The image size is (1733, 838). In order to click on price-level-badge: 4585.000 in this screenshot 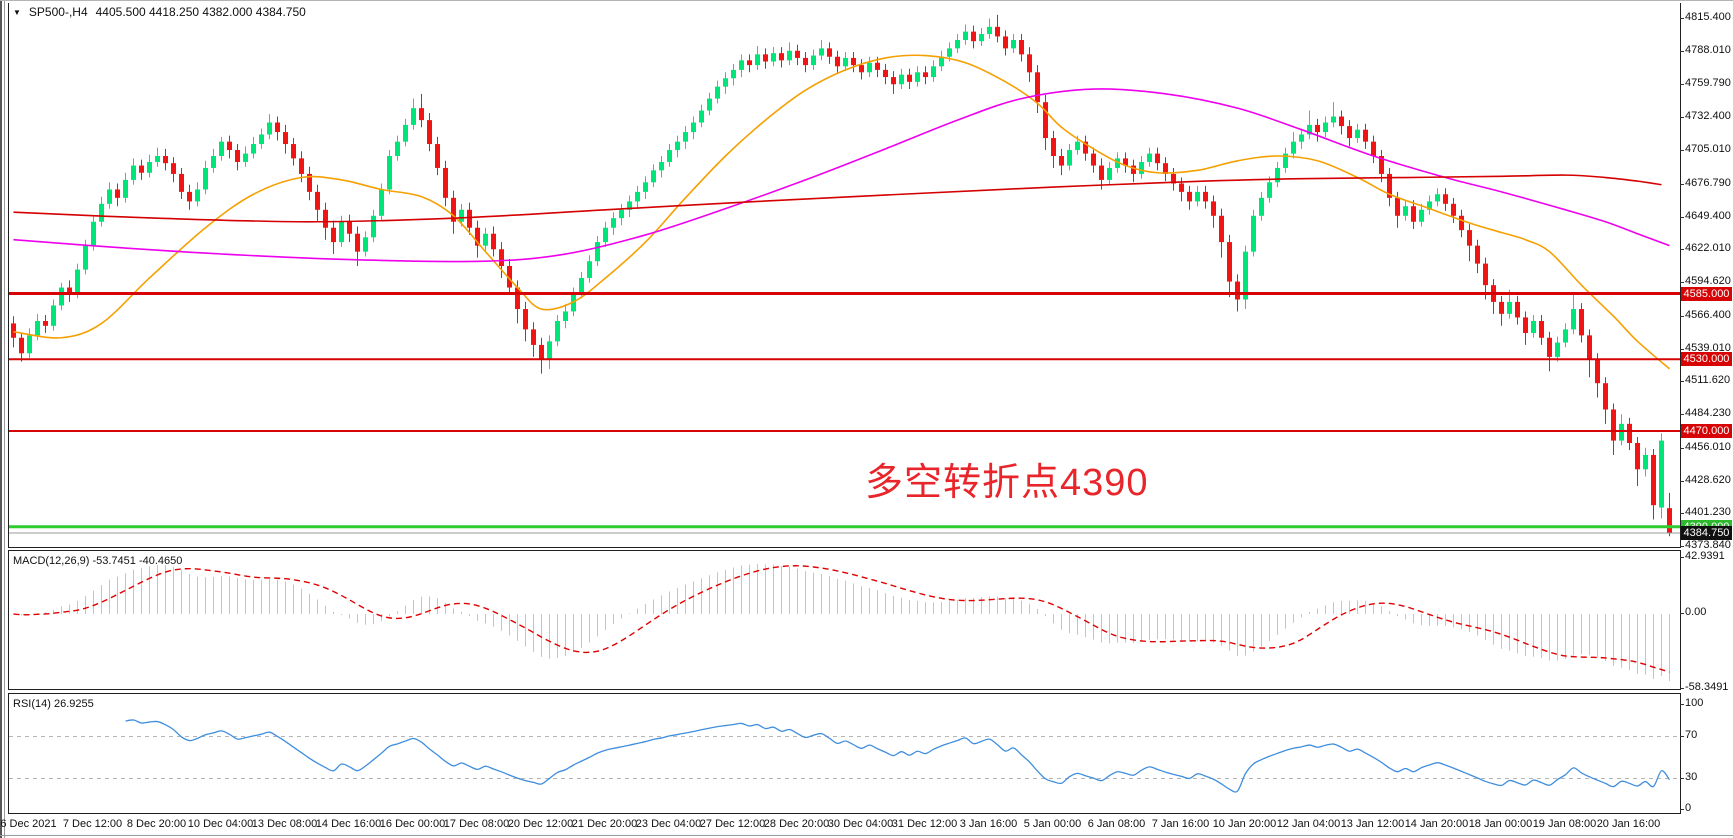, I will do `click(1706, 293)`.